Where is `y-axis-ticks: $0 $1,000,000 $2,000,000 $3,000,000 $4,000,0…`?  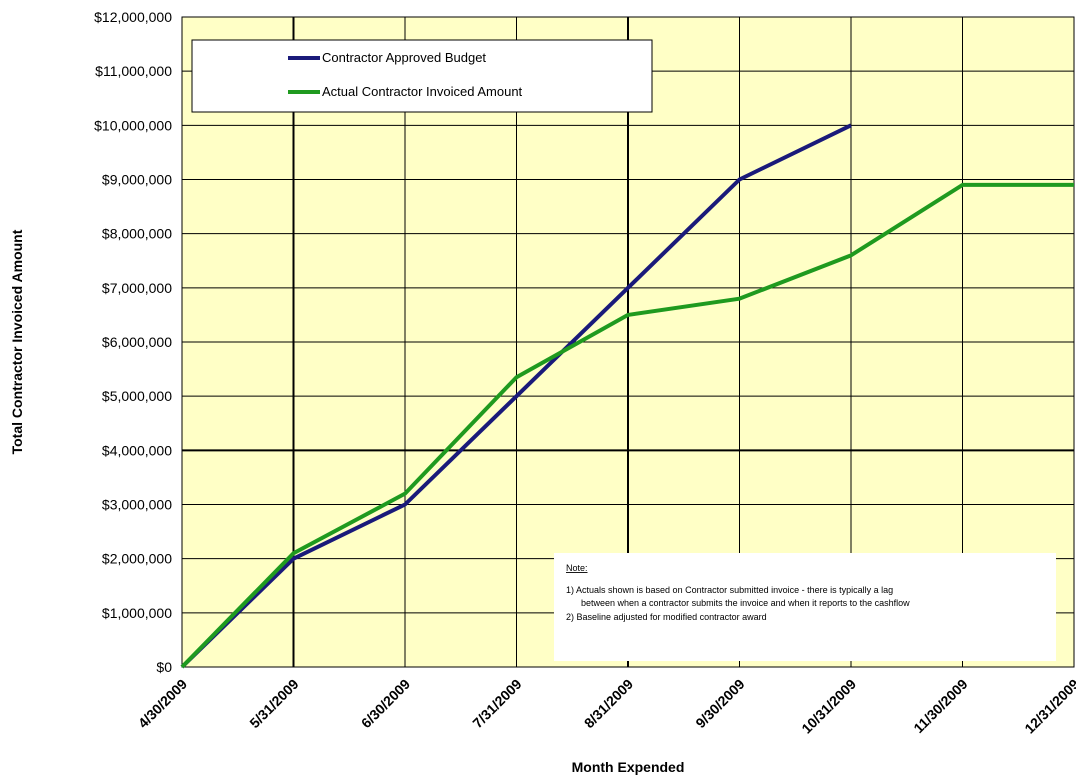 y-axis-ticks: $0 $1,000,000 $2,000,000 $3,000,000 $4,000,0… is located at coordinates (133, 342).